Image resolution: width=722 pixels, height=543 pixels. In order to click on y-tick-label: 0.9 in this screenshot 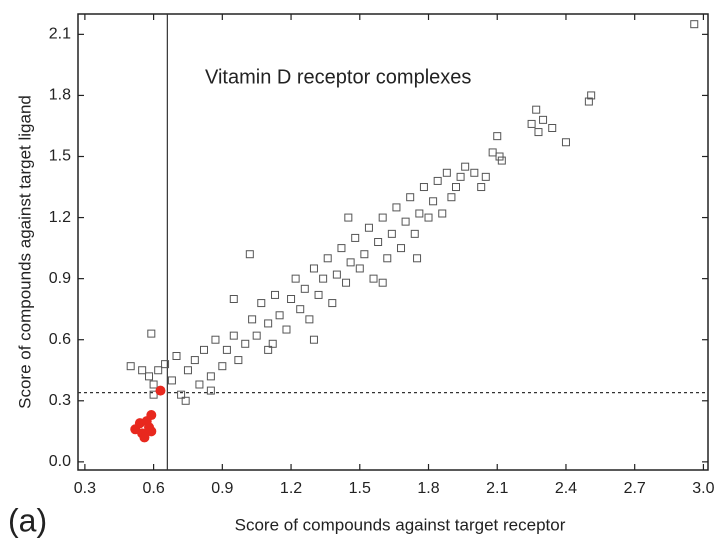, I will do `click(60, 278)`.